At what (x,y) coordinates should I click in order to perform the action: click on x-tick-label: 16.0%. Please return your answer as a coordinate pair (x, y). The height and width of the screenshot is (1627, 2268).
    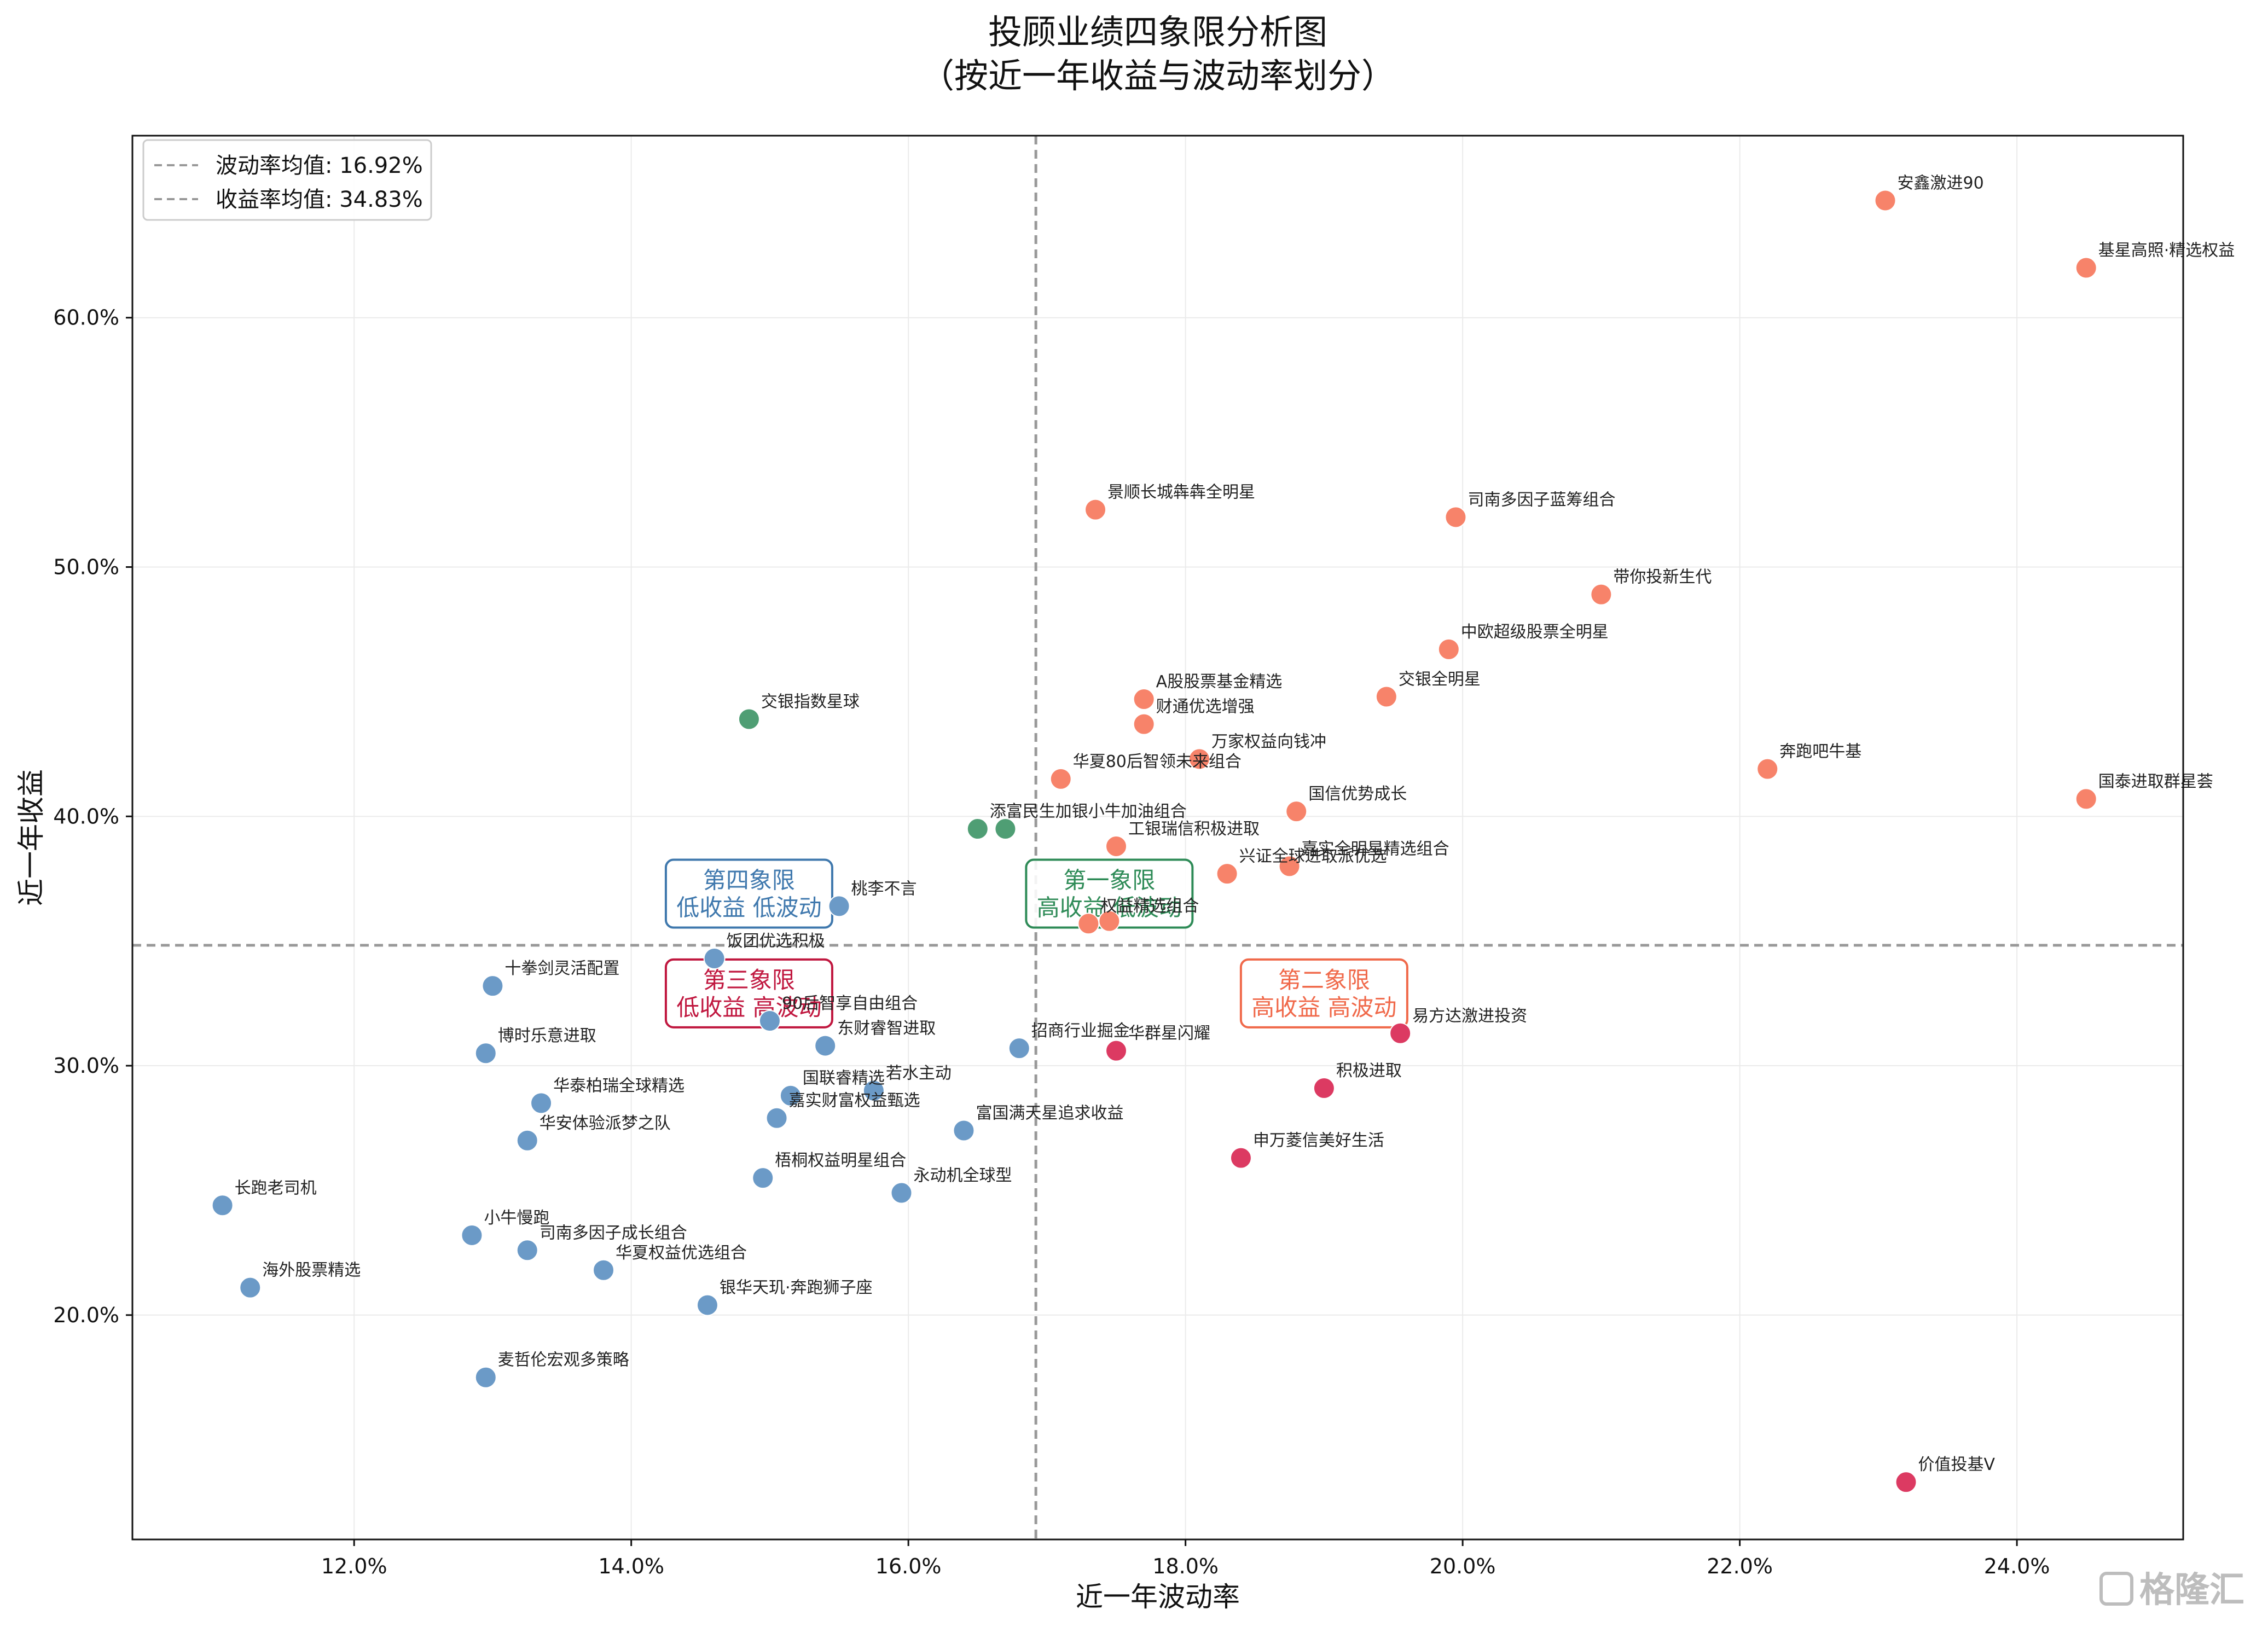
    Looking at the image, I should click on (908, 1566).